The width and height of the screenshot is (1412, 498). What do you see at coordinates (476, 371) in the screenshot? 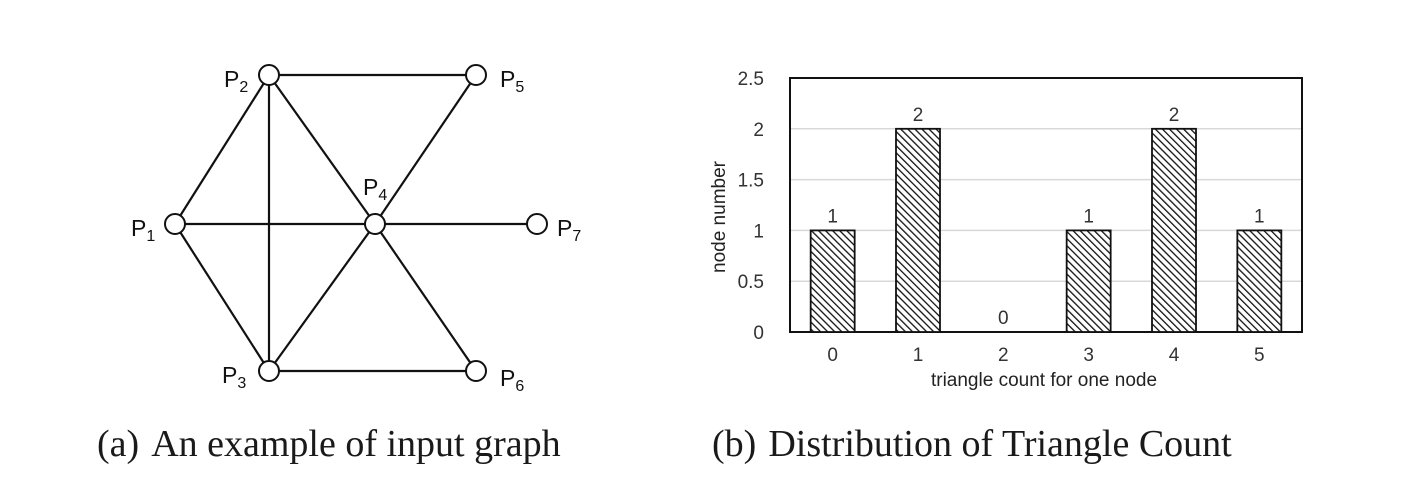
I see `graph-node-p6` at bounding box center [476, 371].